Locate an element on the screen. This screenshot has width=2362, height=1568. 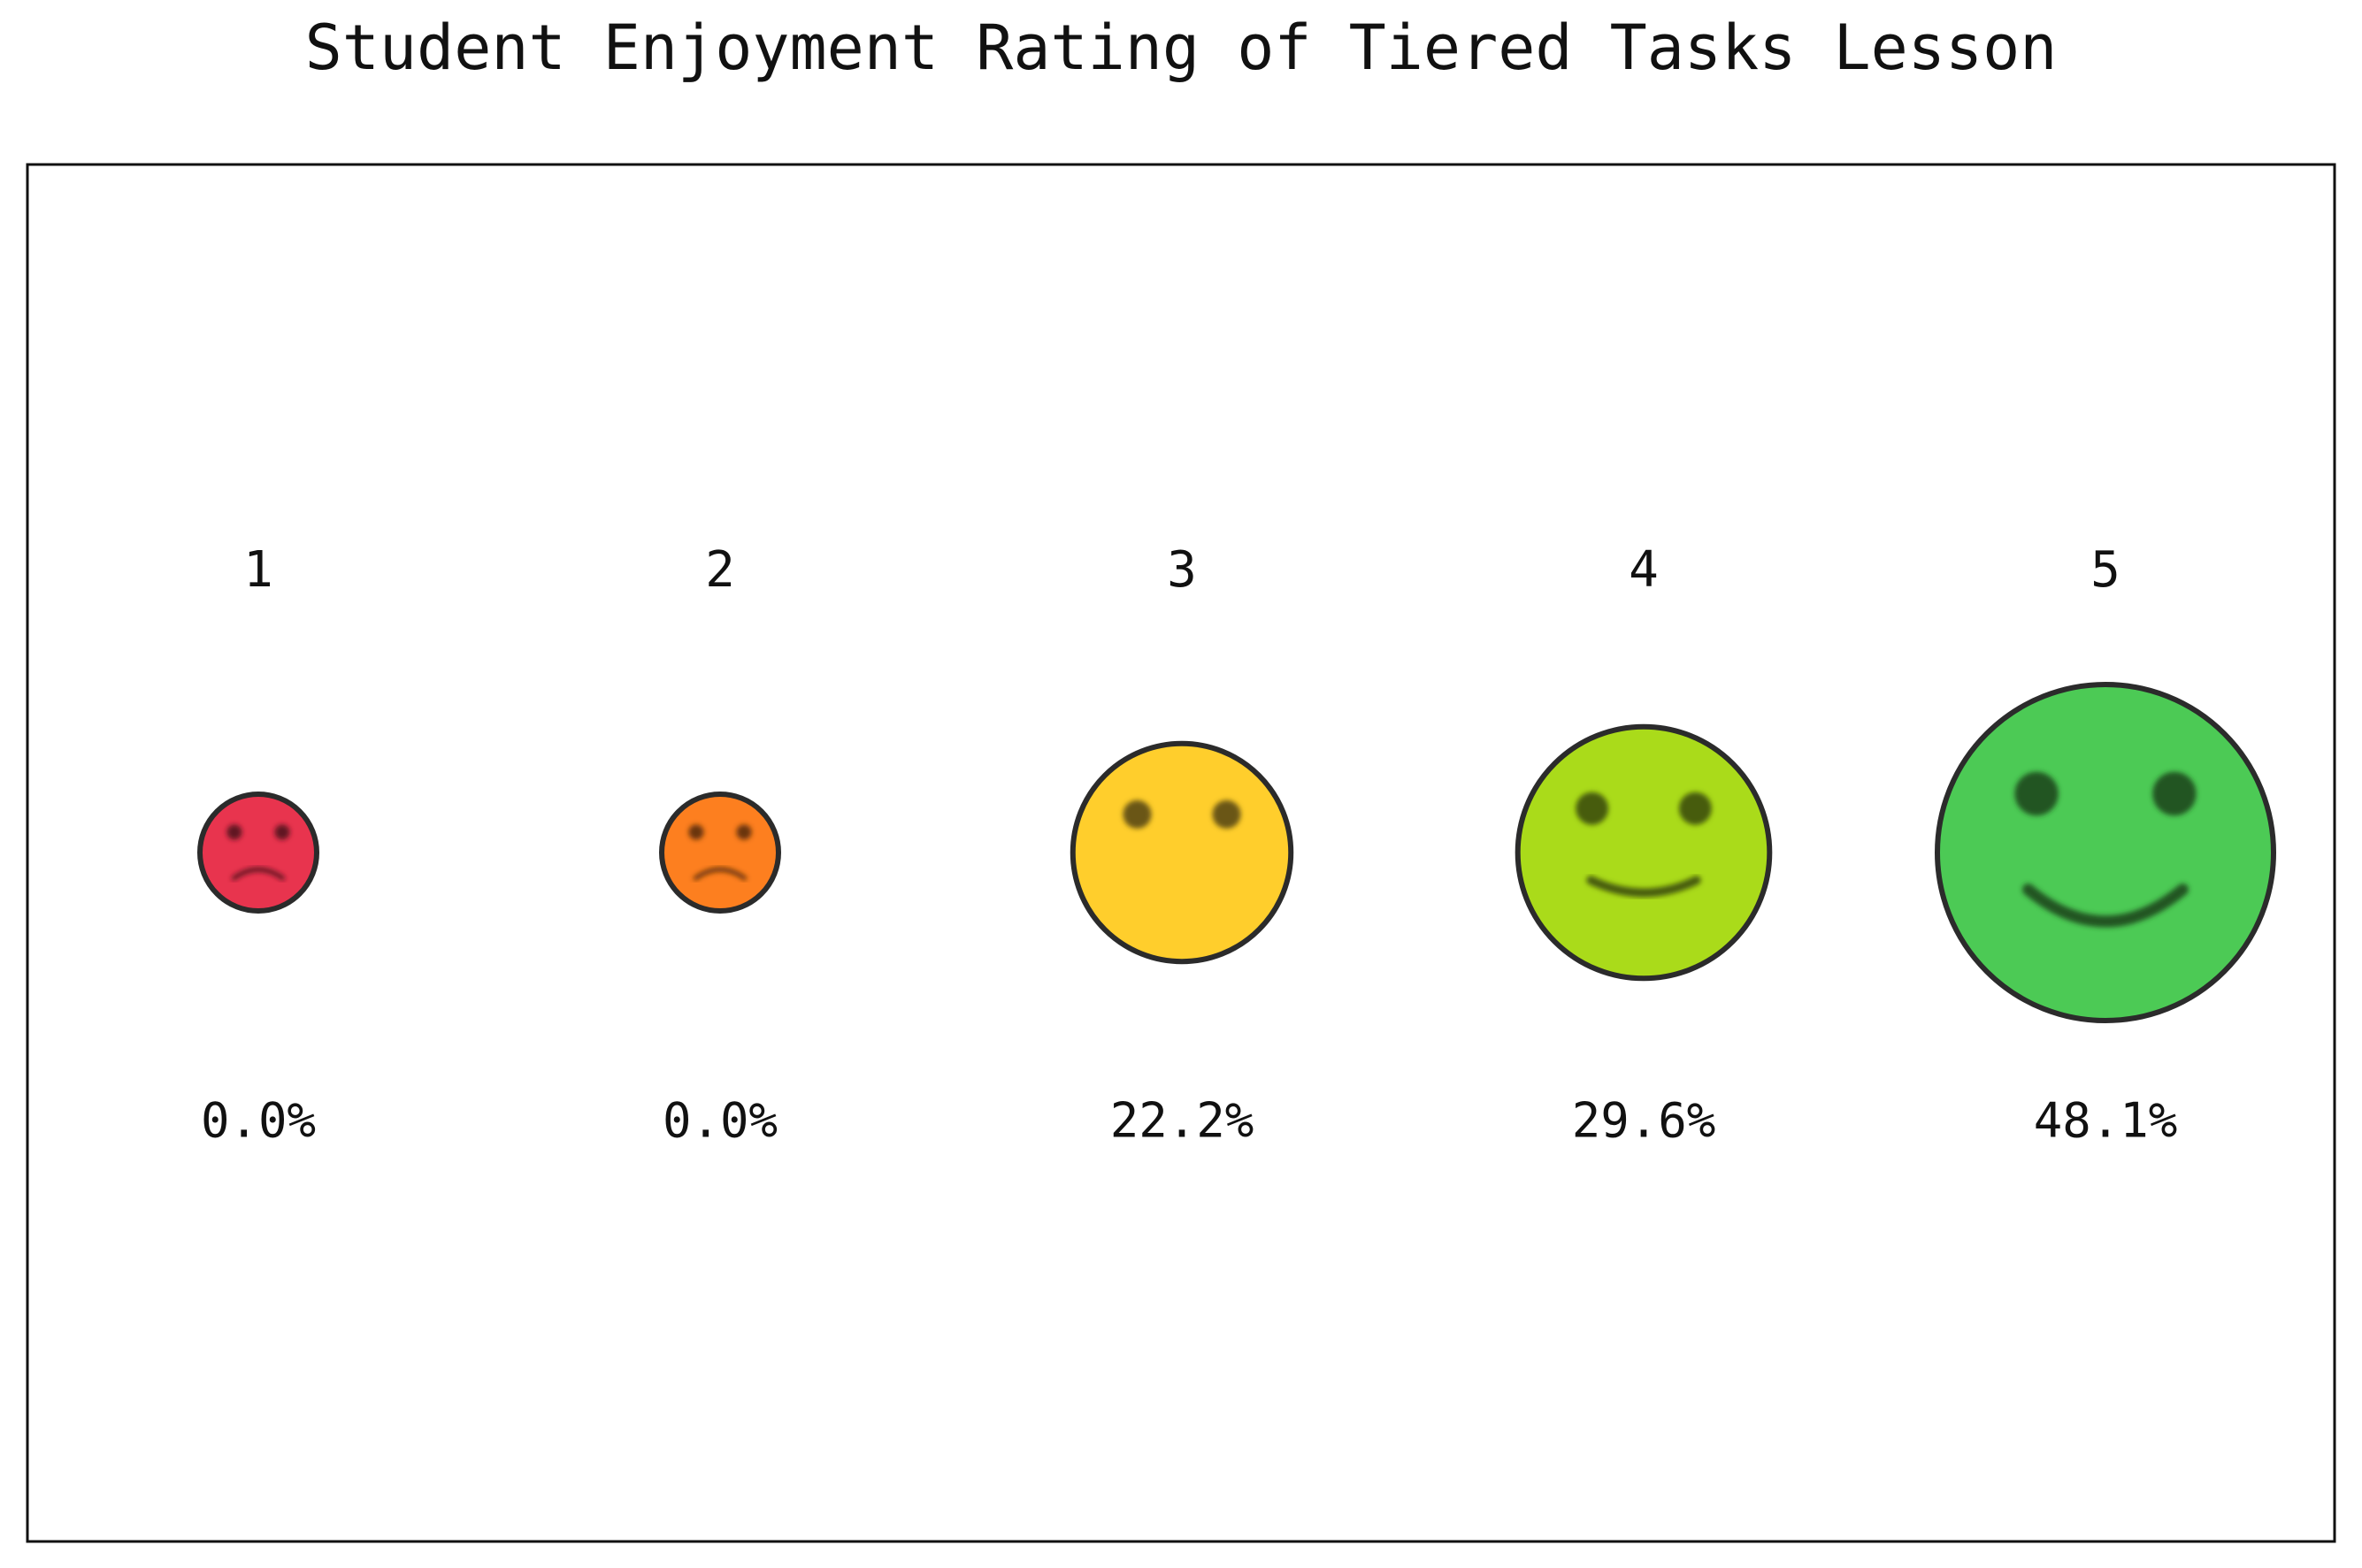
rating-label-3: 3 is located at coordinates (1182, 570).